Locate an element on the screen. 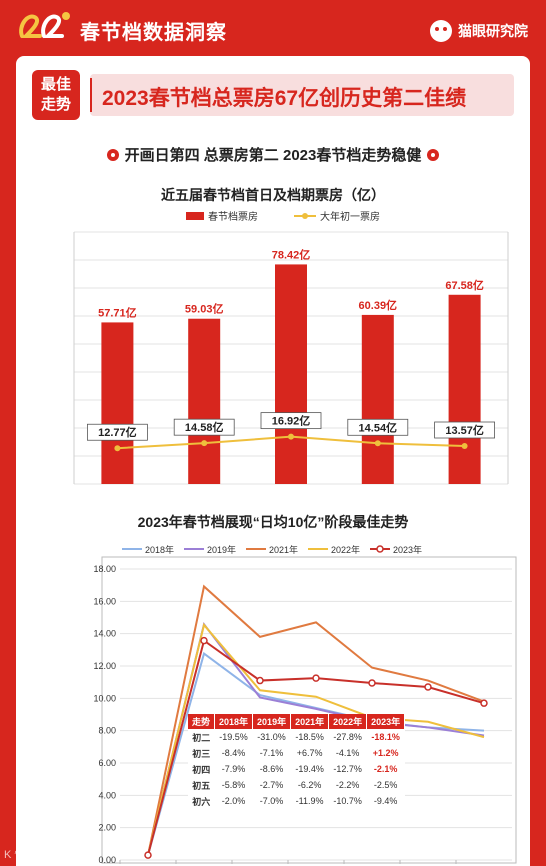 This screenshot has height=866, width=546. table-cell: -7.0% is located at coordinates (271, 801).